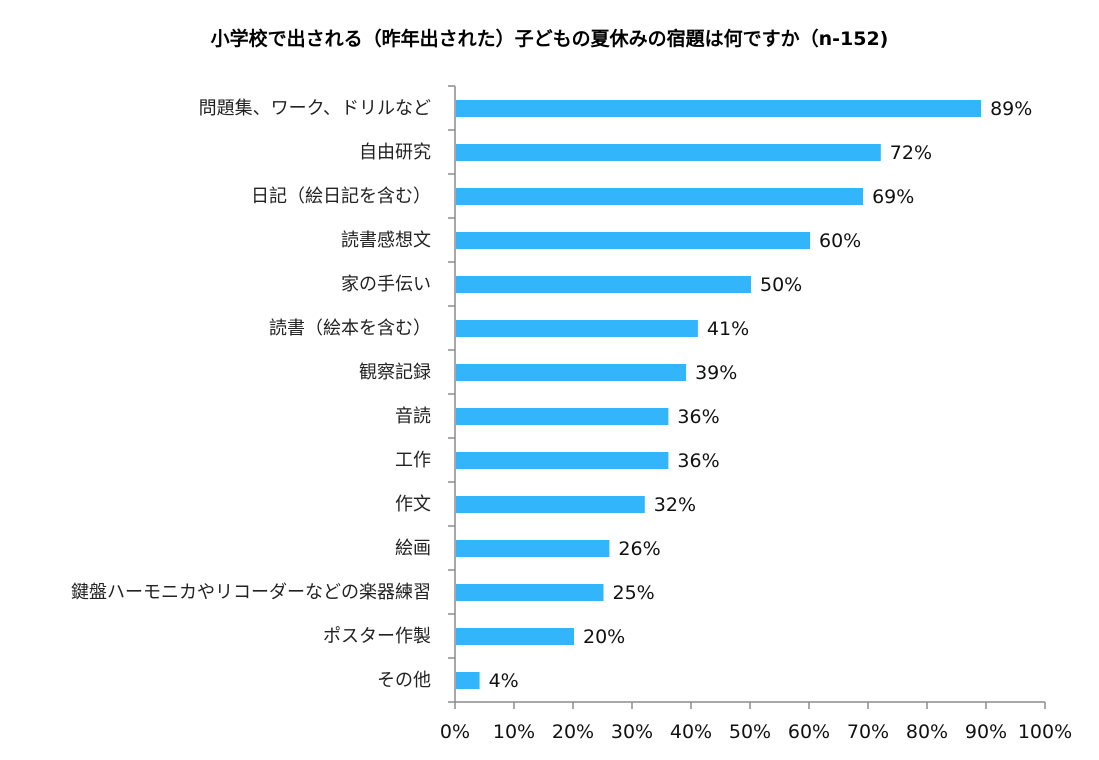  What do you see at coordinates (911, 153) in the screenshot?
I see `data-label: 72%` at bounding box center [911, 153].